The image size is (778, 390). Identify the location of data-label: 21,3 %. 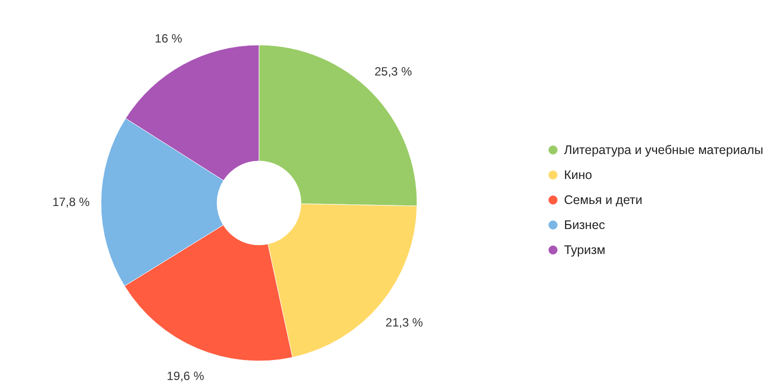
(405, 322).